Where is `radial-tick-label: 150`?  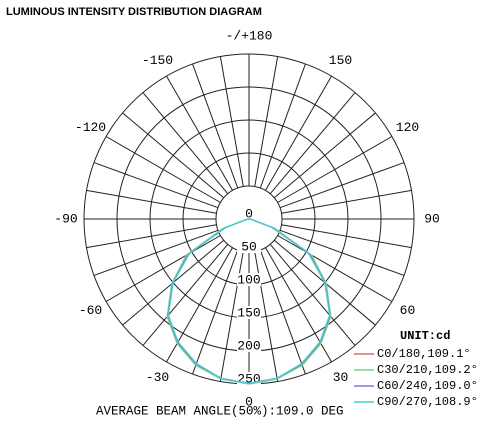
radial-tick-label: 150 is located at coordinates (248, 312).